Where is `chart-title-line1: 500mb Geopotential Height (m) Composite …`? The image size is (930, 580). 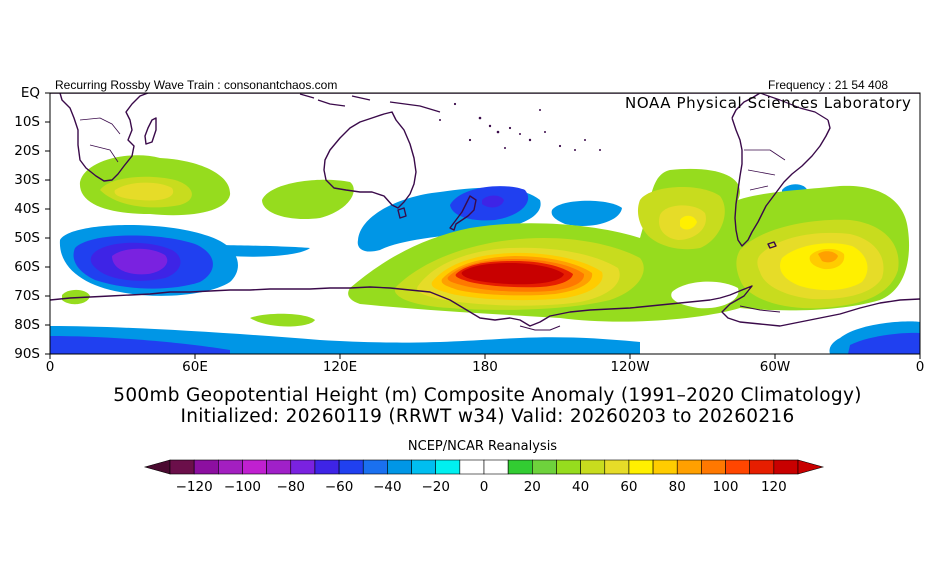 chart-title-line1: 500mb Geopotential Height (m) Composite … is located at coordinates (487, 395).